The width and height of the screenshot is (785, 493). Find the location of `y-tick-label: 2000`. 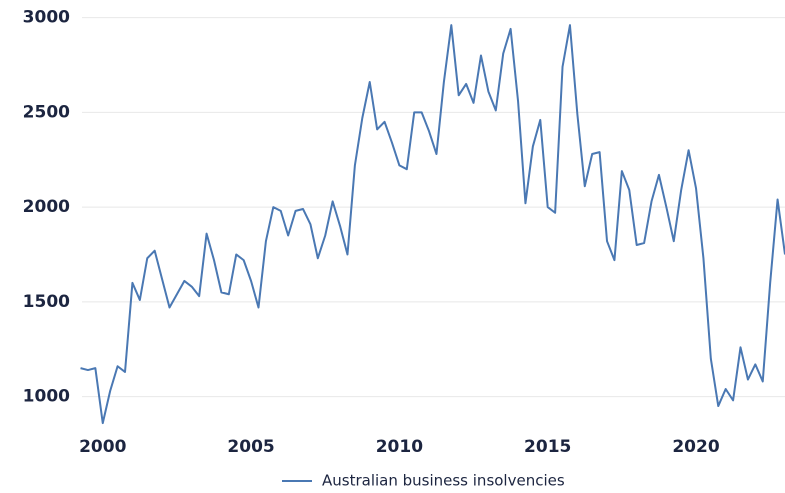

y-tick-label: 2000 is located at coordinates (46, 207).